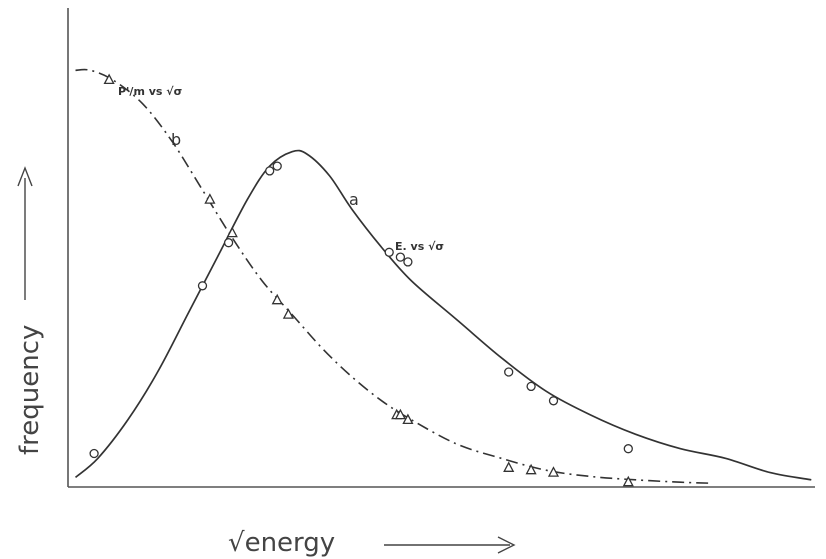 The image size is (826, 559). What do you see at coordinates (419, 246) in the screenshot?
I see `series-a-annotation: E. vs √σ` at bounding box center [419, 246].